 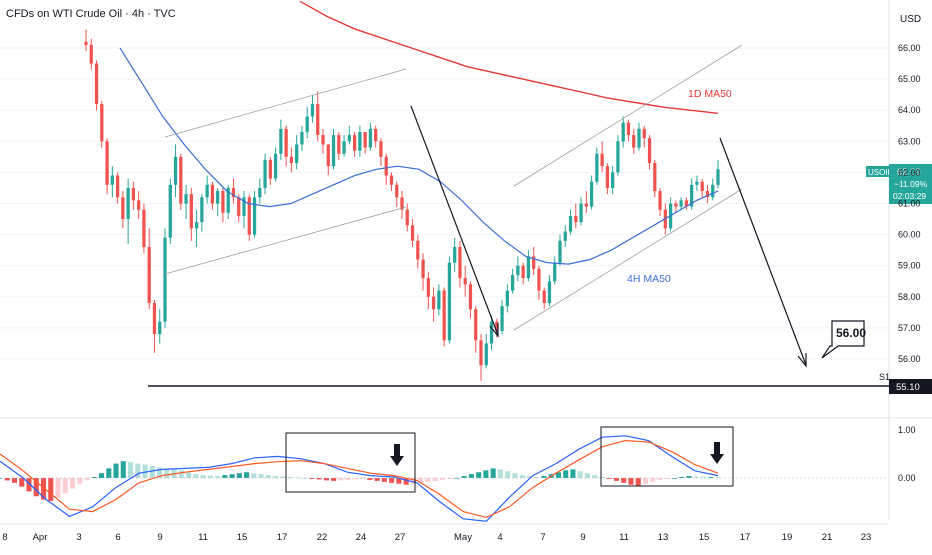 What do you see at coordinates (907, 430) in the screenshot?
I see `macd-tick-1: 1.00` at bounding box center [907, 430].